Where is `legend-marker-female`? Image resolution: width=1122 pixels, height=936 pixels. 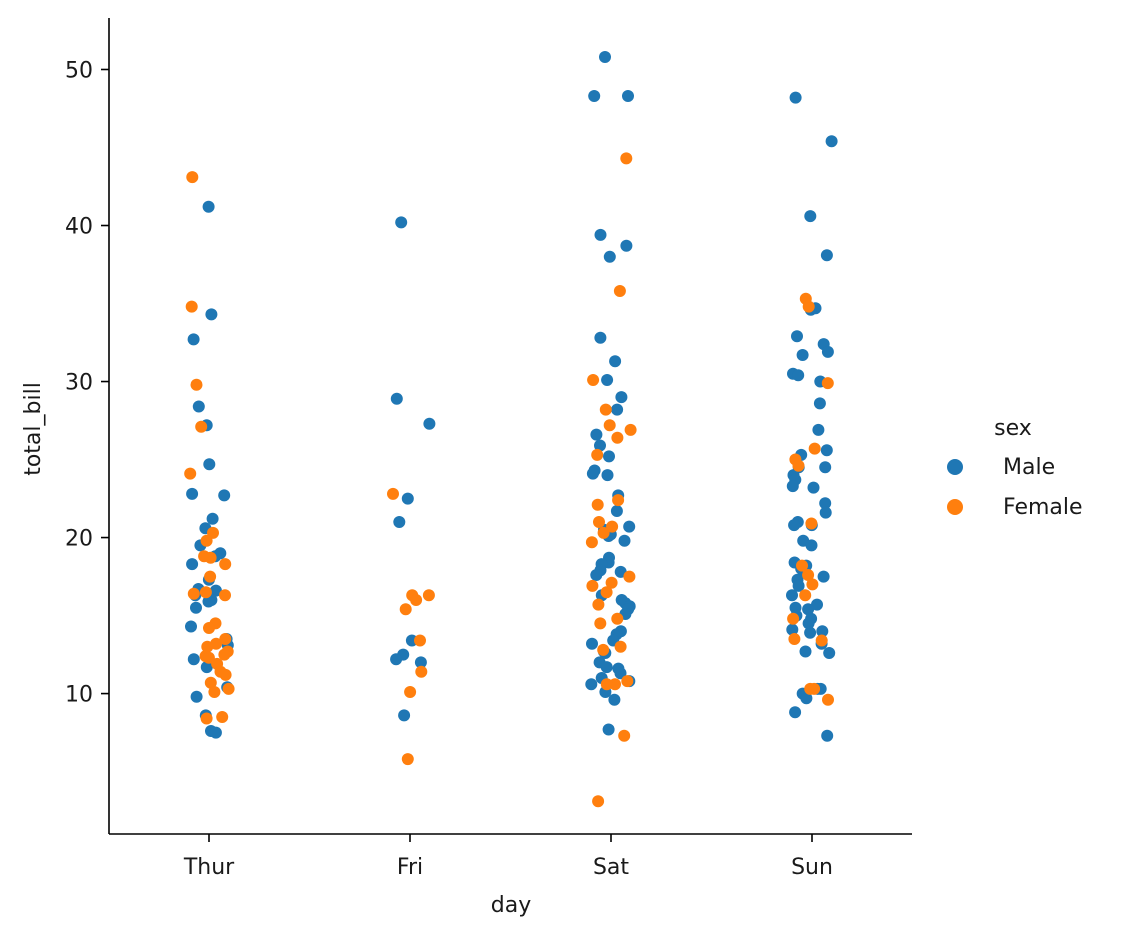
legend-marker-female is located at coordinates (955, 507).